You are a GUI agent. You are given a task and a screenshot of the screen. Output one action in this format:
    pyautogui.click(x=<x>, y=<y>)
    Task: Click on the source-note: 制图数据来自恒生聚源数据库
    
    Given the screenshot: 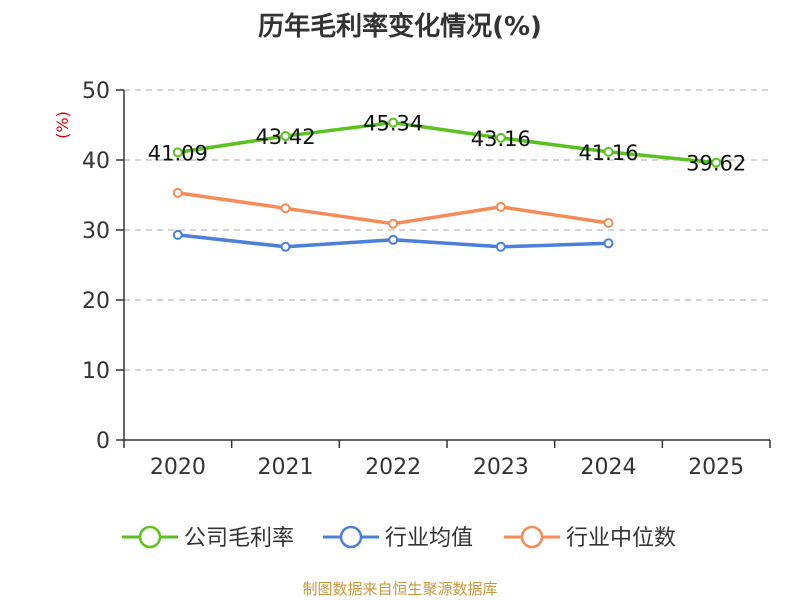 What is the action you would take?
    pyautogui.click(x=400, y=589)
    